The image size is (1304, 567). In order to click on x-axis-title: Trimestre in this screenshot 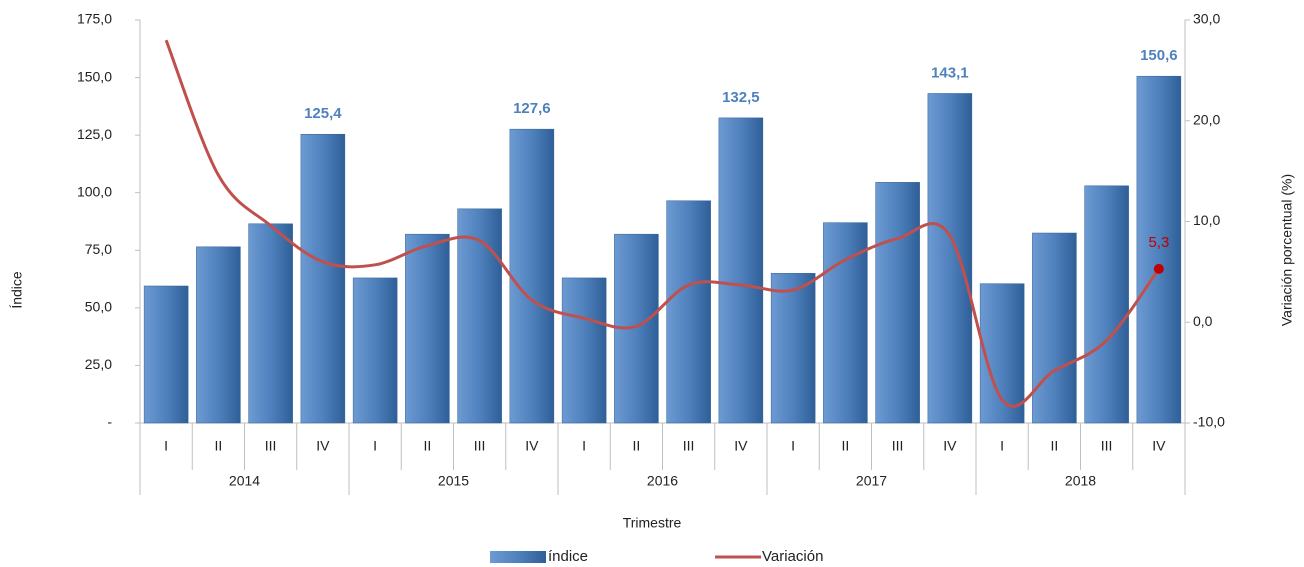, I will do `click(652, 523)`.